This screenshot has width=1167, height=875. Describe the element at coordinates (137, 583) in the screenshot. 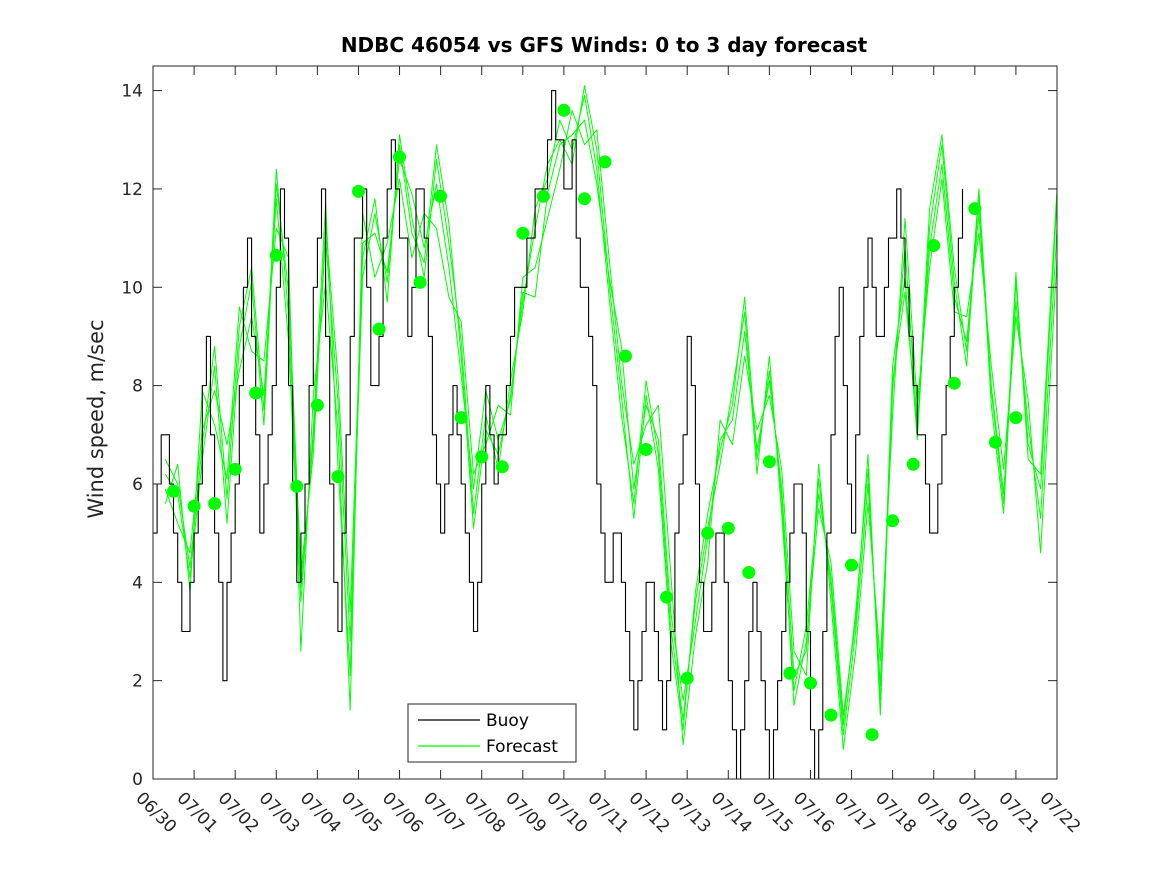

I see `y-tick-label: 4` at that location.